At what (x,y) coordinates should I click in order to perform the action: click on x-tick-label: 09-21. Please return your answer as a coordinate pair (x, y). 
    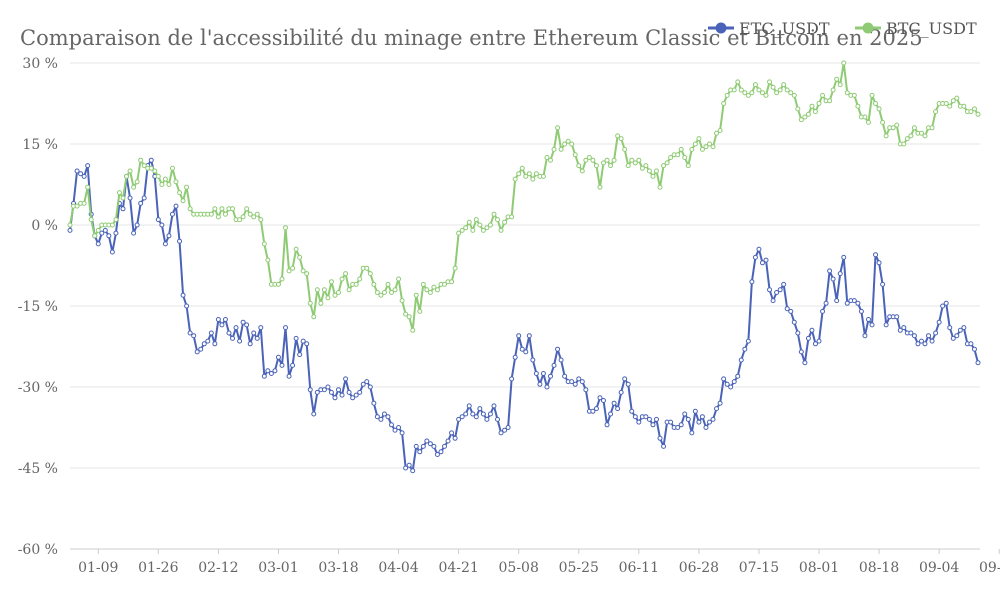
    Looking at the image, I should click on (989, 568).